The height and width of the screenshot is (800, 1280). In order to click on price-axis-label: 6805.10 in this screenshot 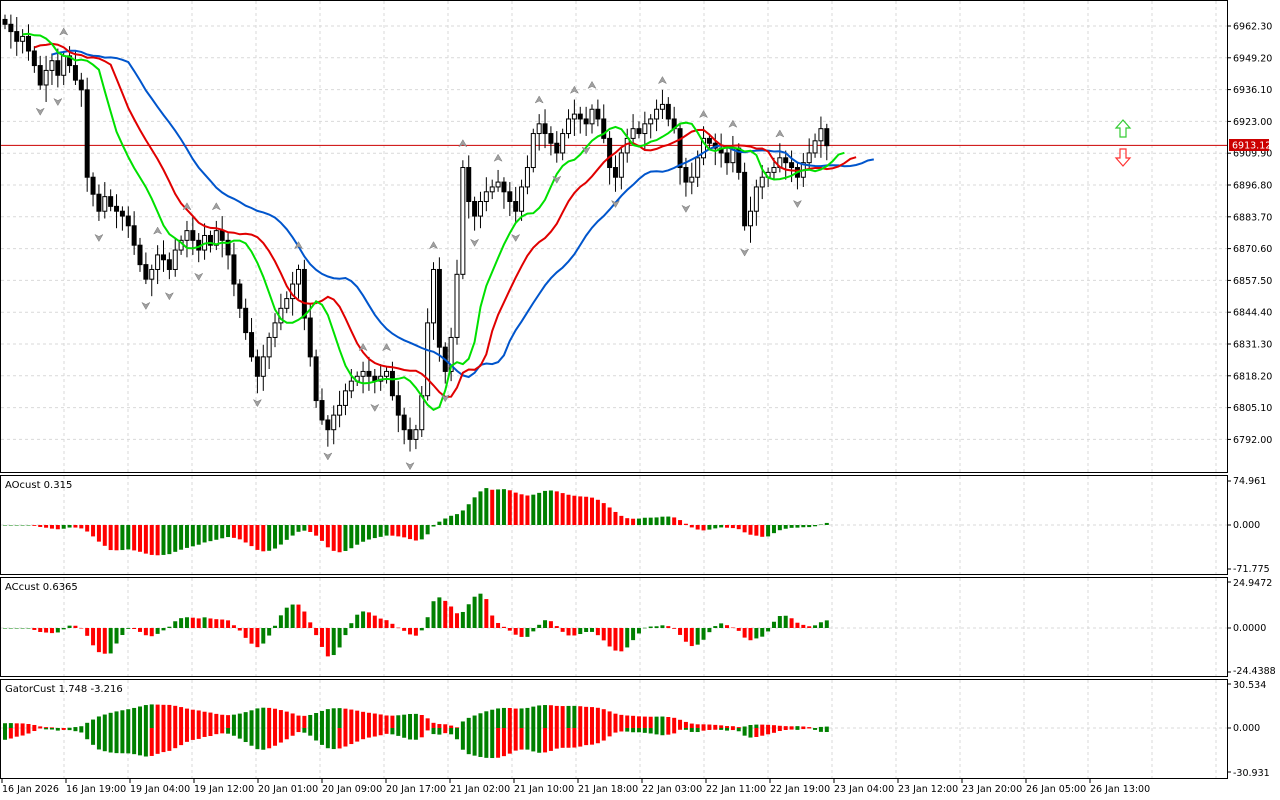, I will do `click(1252, 408)`.